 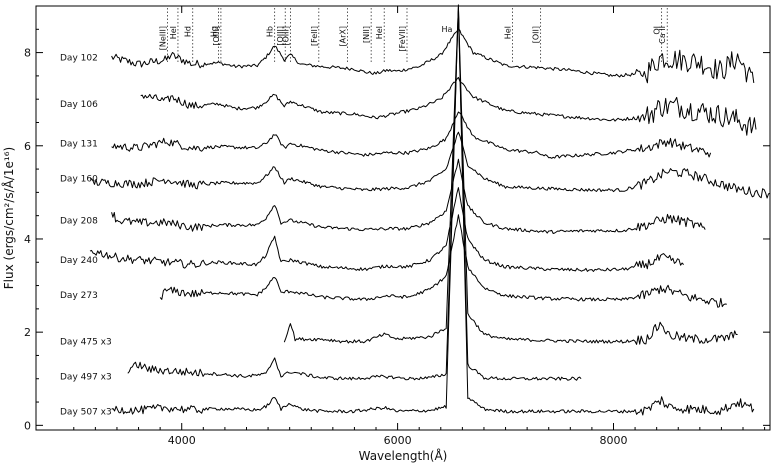 What do you see at coordinates (314, 36) in the screenshot?
I see `line-id-label: [FeII]` at bounding box center [314, 36].